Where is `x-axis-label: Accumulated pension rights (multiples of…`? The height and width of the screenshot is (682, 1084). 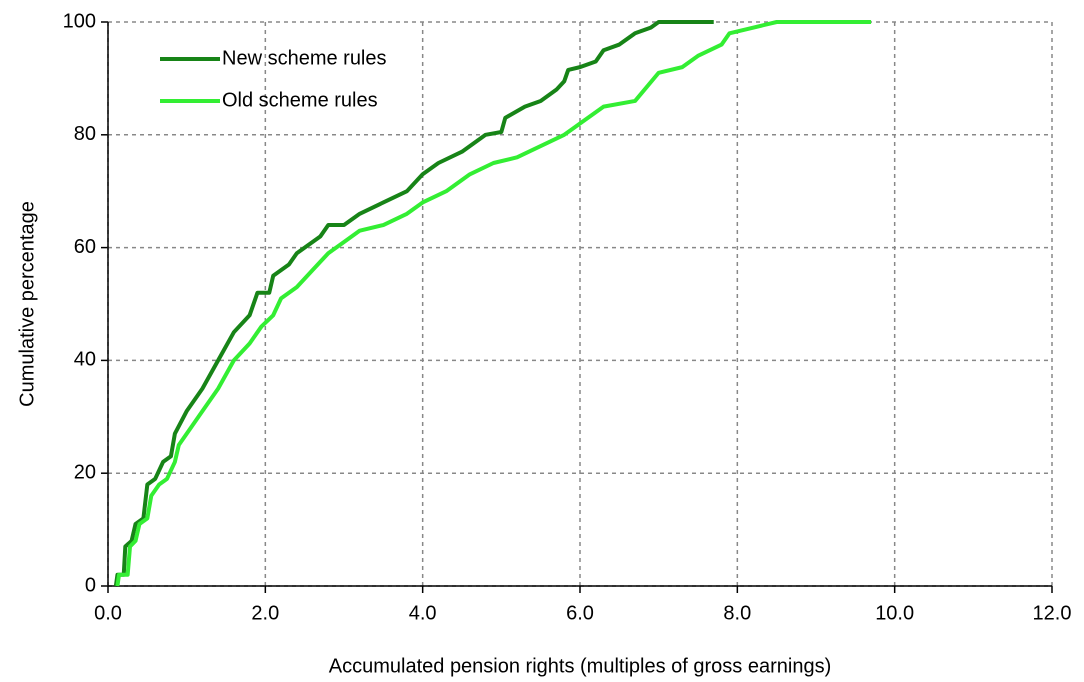 x-axis-label: Accumulated pension rights (multiples of… is located at coordinates (580, 666).